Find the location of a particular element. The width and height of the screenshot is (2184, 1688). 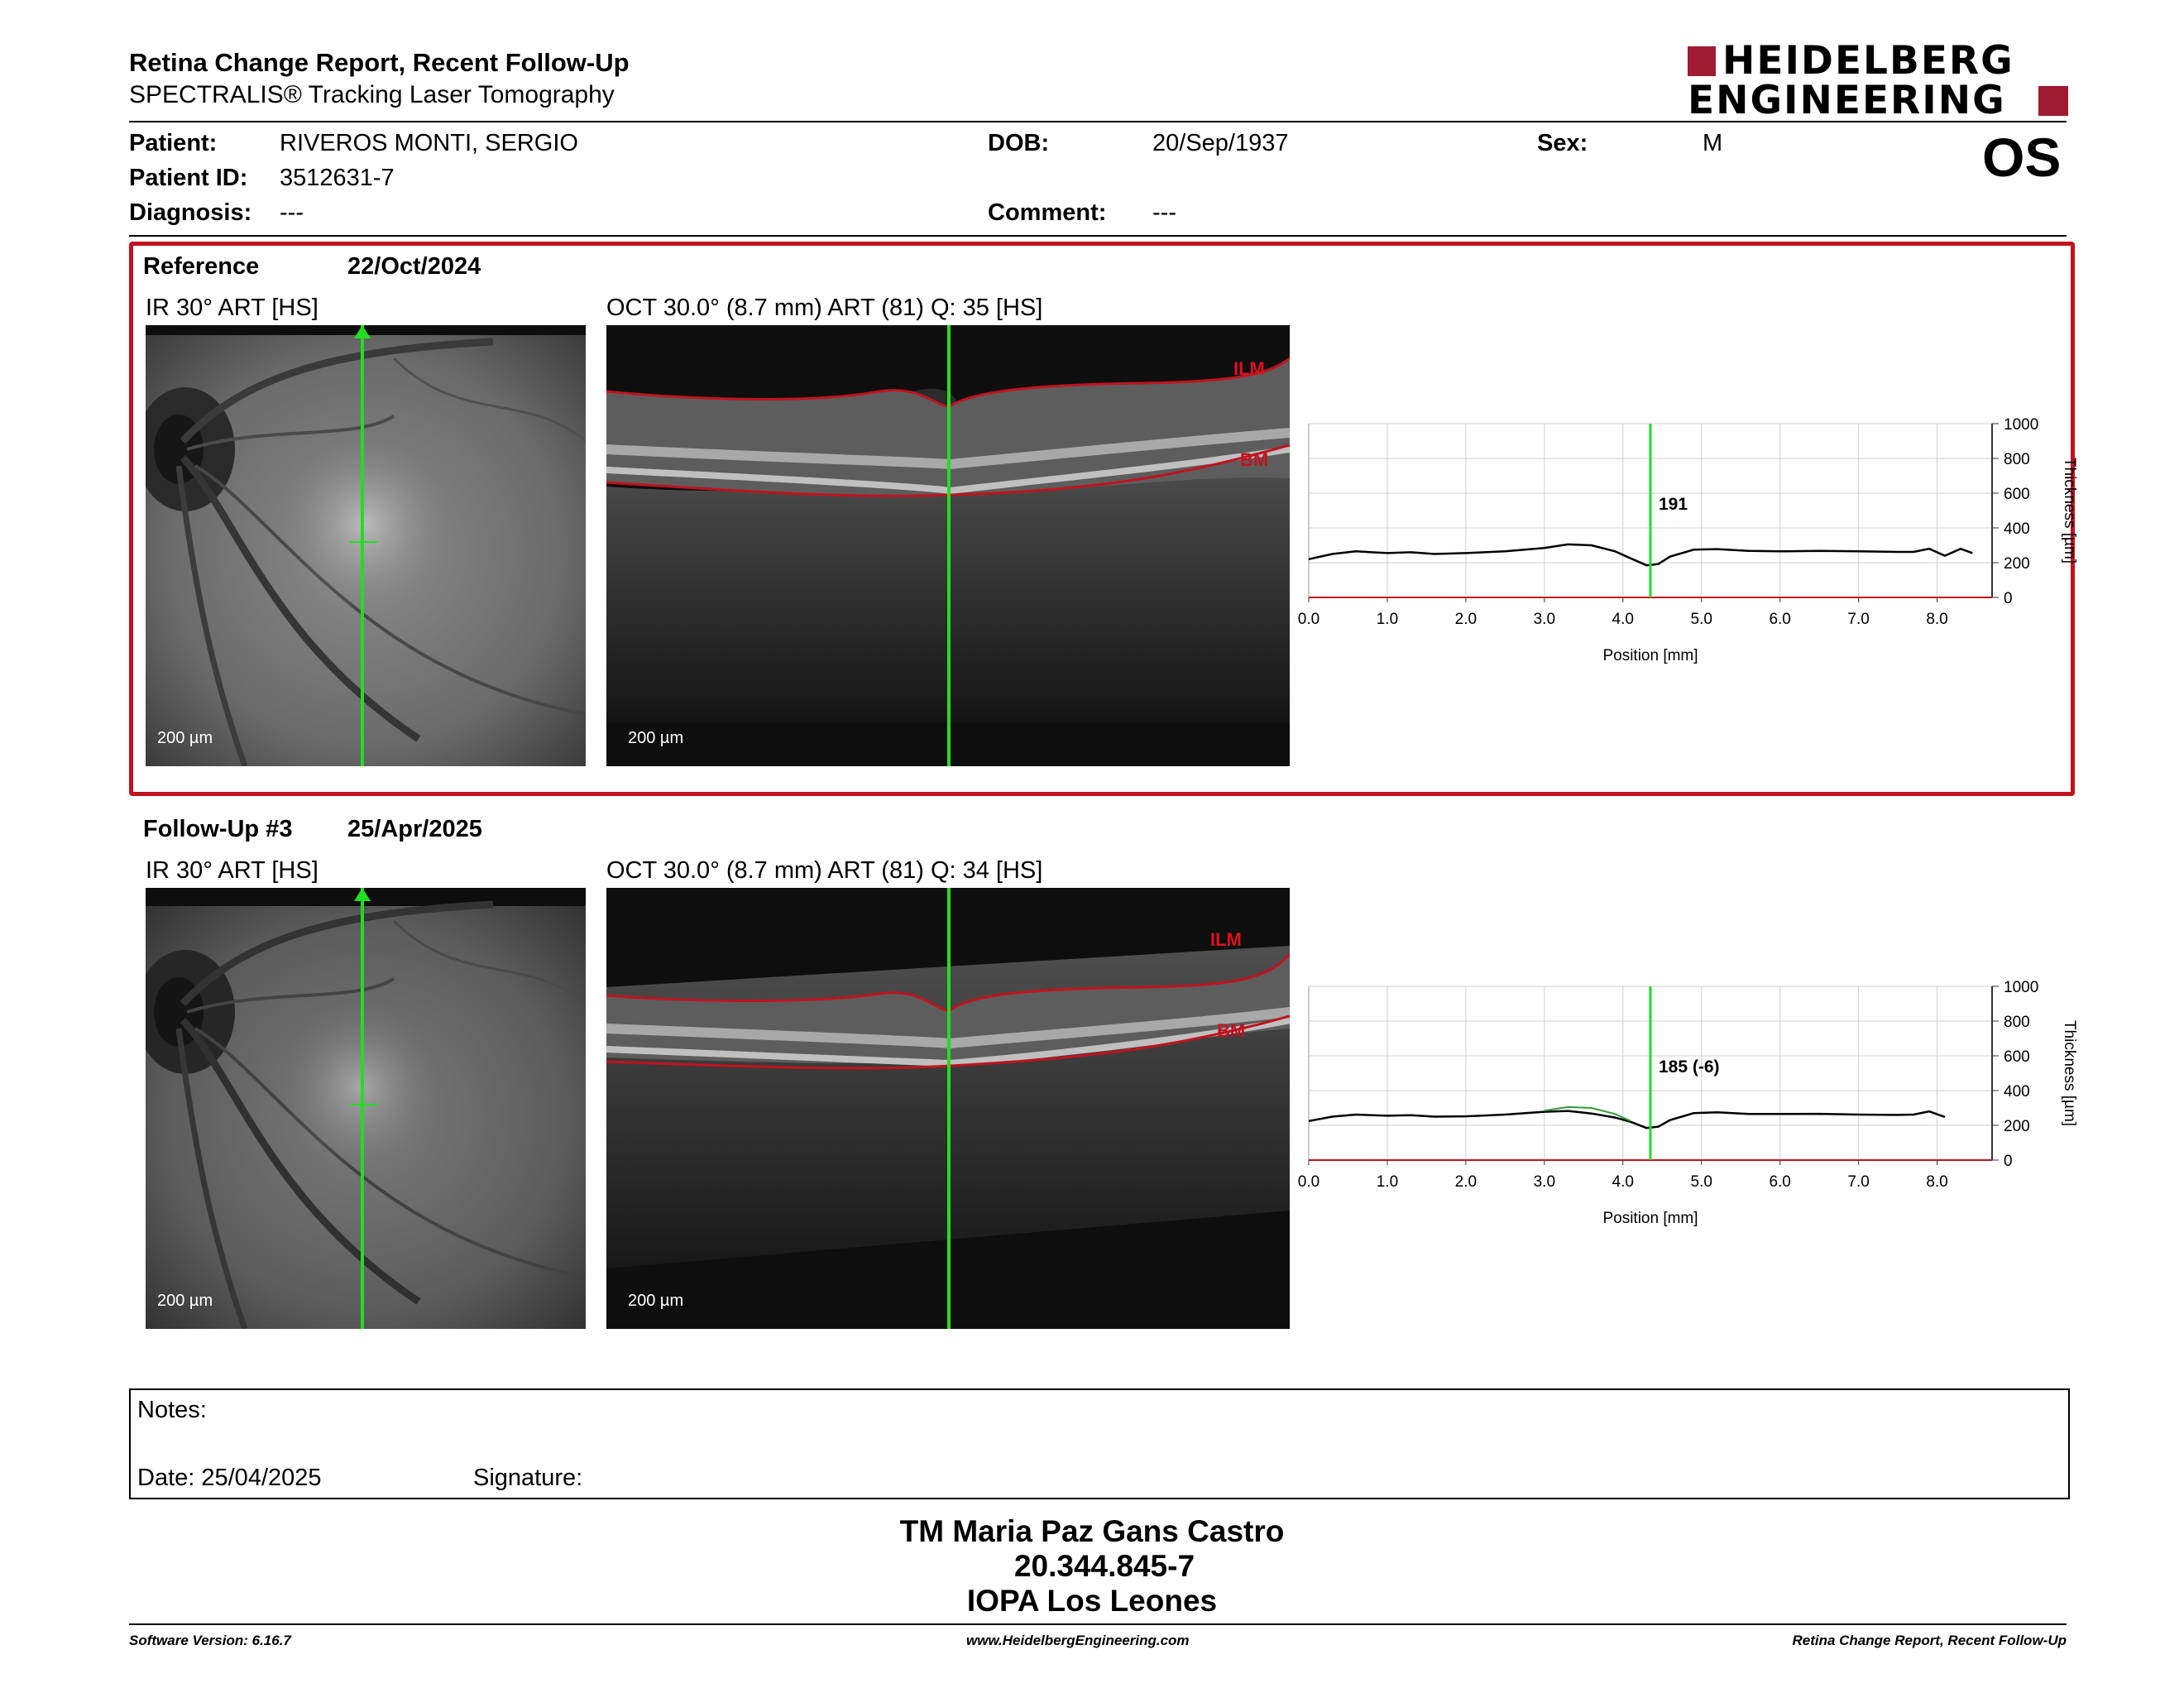

followup-oct-image: ILM BM 200 µm is located at coordinates (948, 1108).